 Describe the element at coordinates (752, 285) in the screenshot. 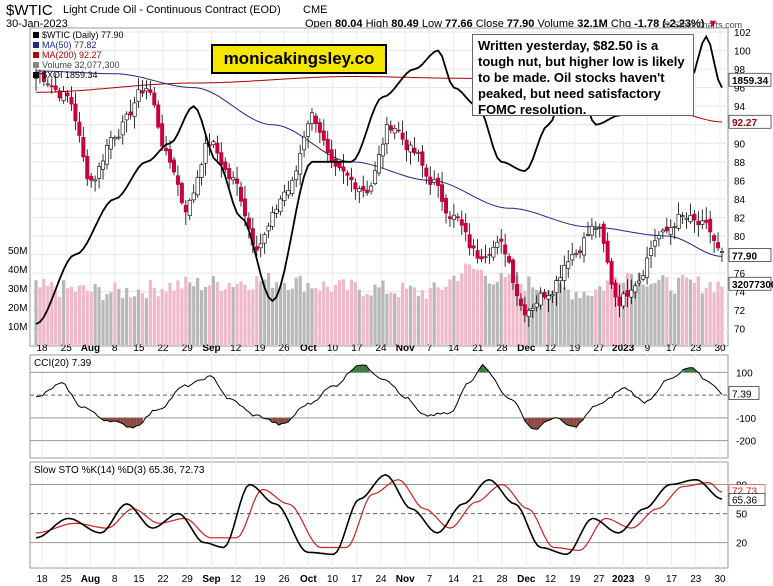

I see `last-volume-label: 32077300` at that location.